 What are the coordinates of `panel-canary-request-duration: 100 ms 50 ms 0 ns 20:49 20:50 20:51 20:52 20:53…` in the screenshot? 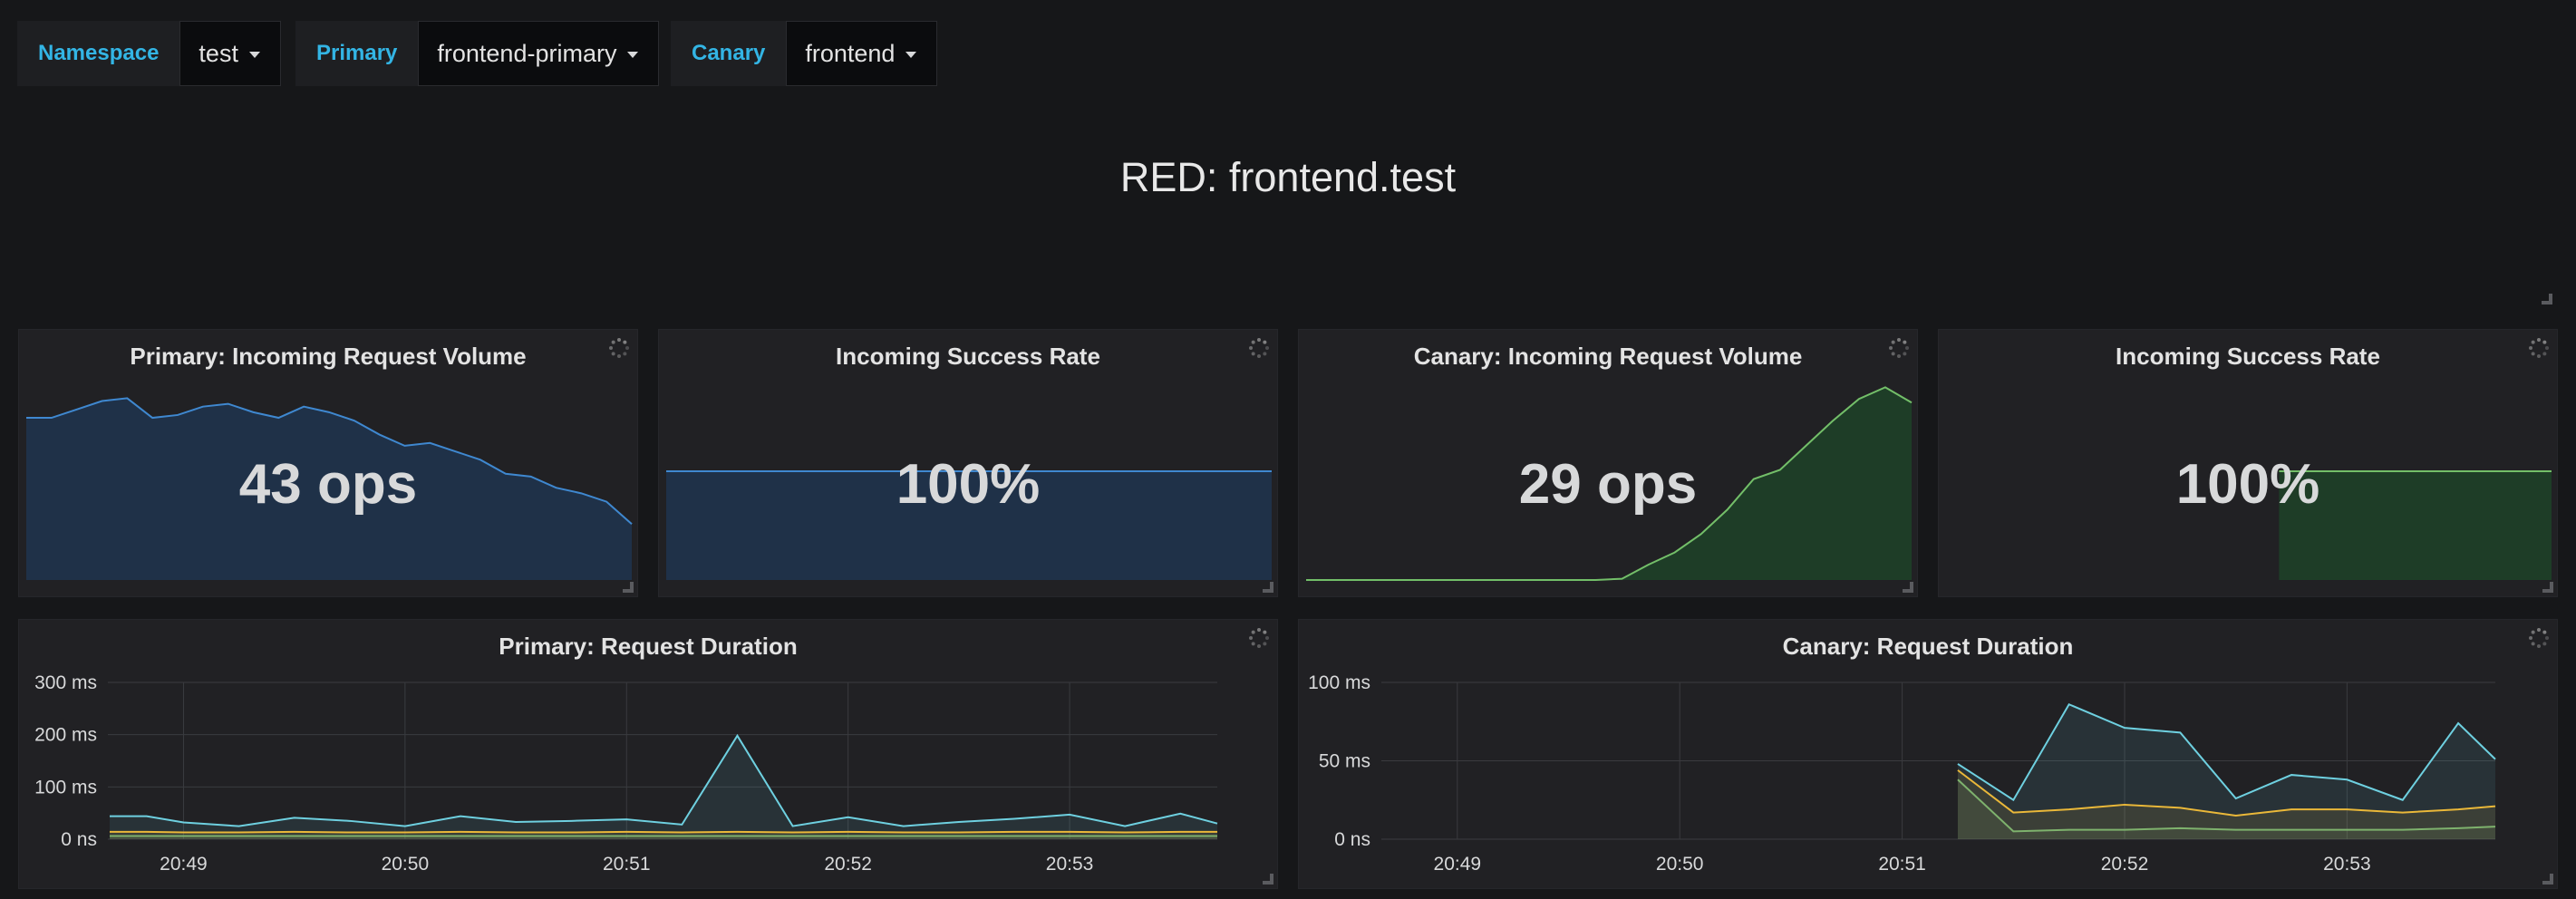 It's located at (1928, 754).